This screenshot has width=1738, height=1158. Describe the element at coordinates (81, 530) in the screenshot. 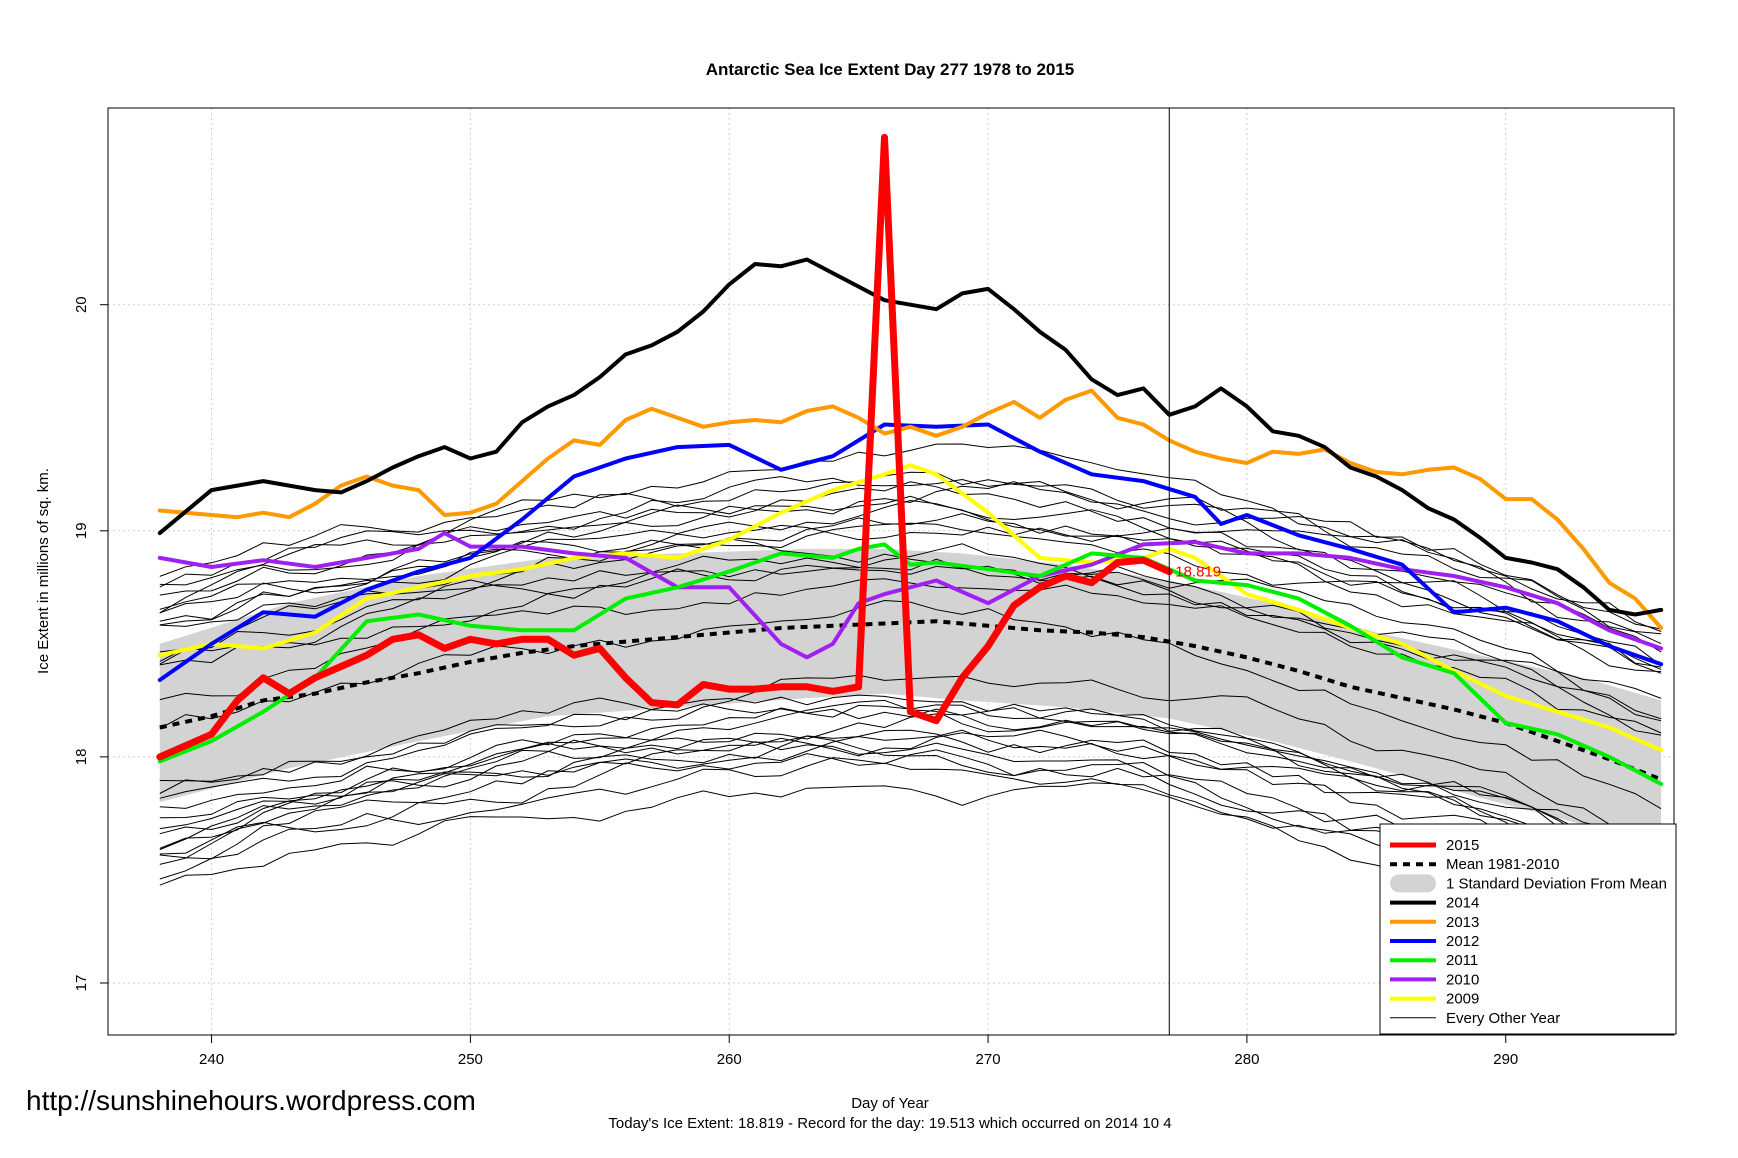

I see `y-tick-label: 19` at that location.